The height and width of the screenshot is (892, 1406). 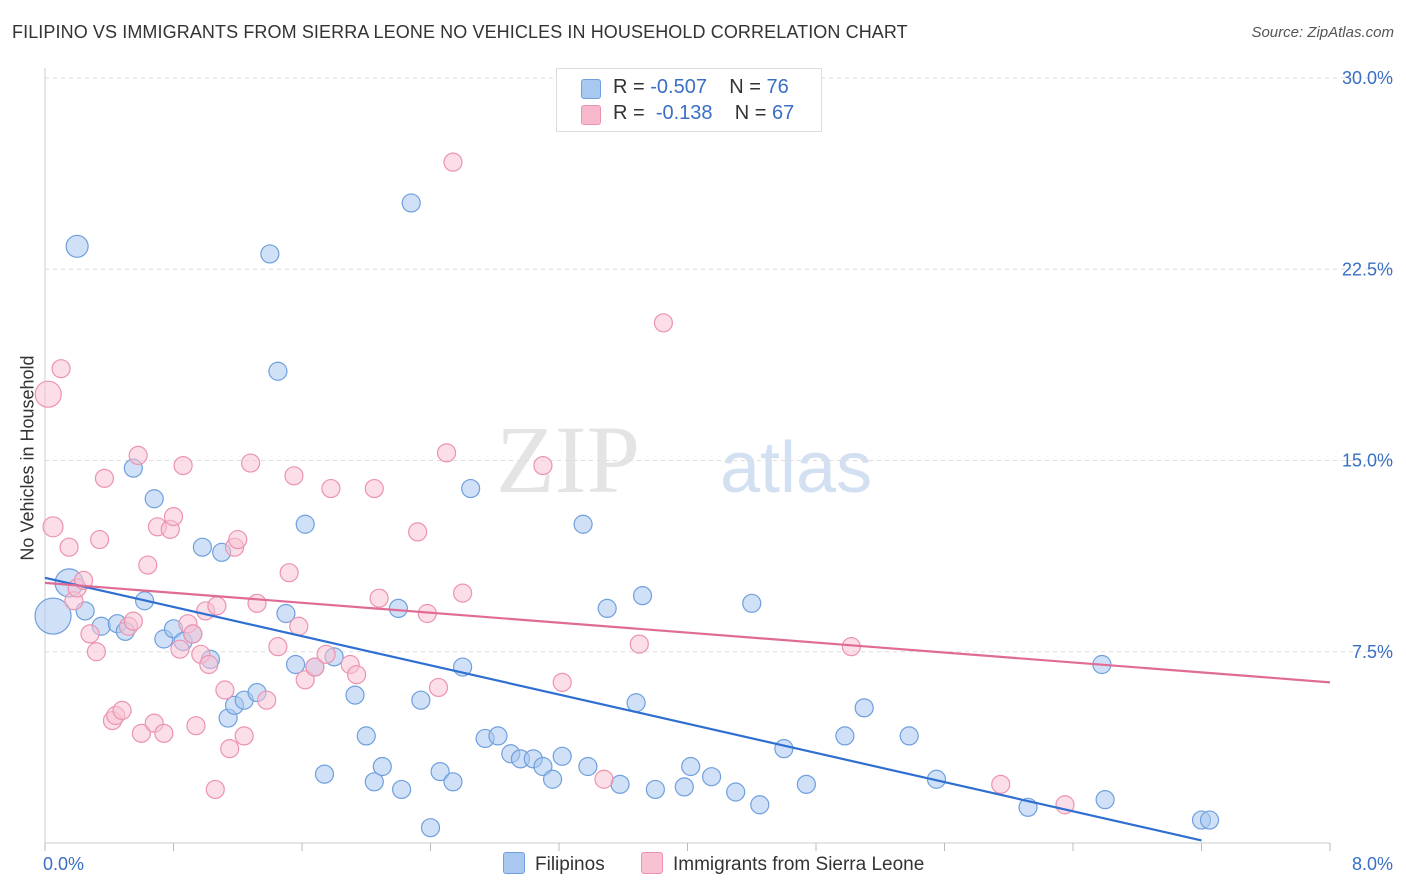 I want to click on legend-item-filipinos: Filipinos, so click(x=554, y=864).